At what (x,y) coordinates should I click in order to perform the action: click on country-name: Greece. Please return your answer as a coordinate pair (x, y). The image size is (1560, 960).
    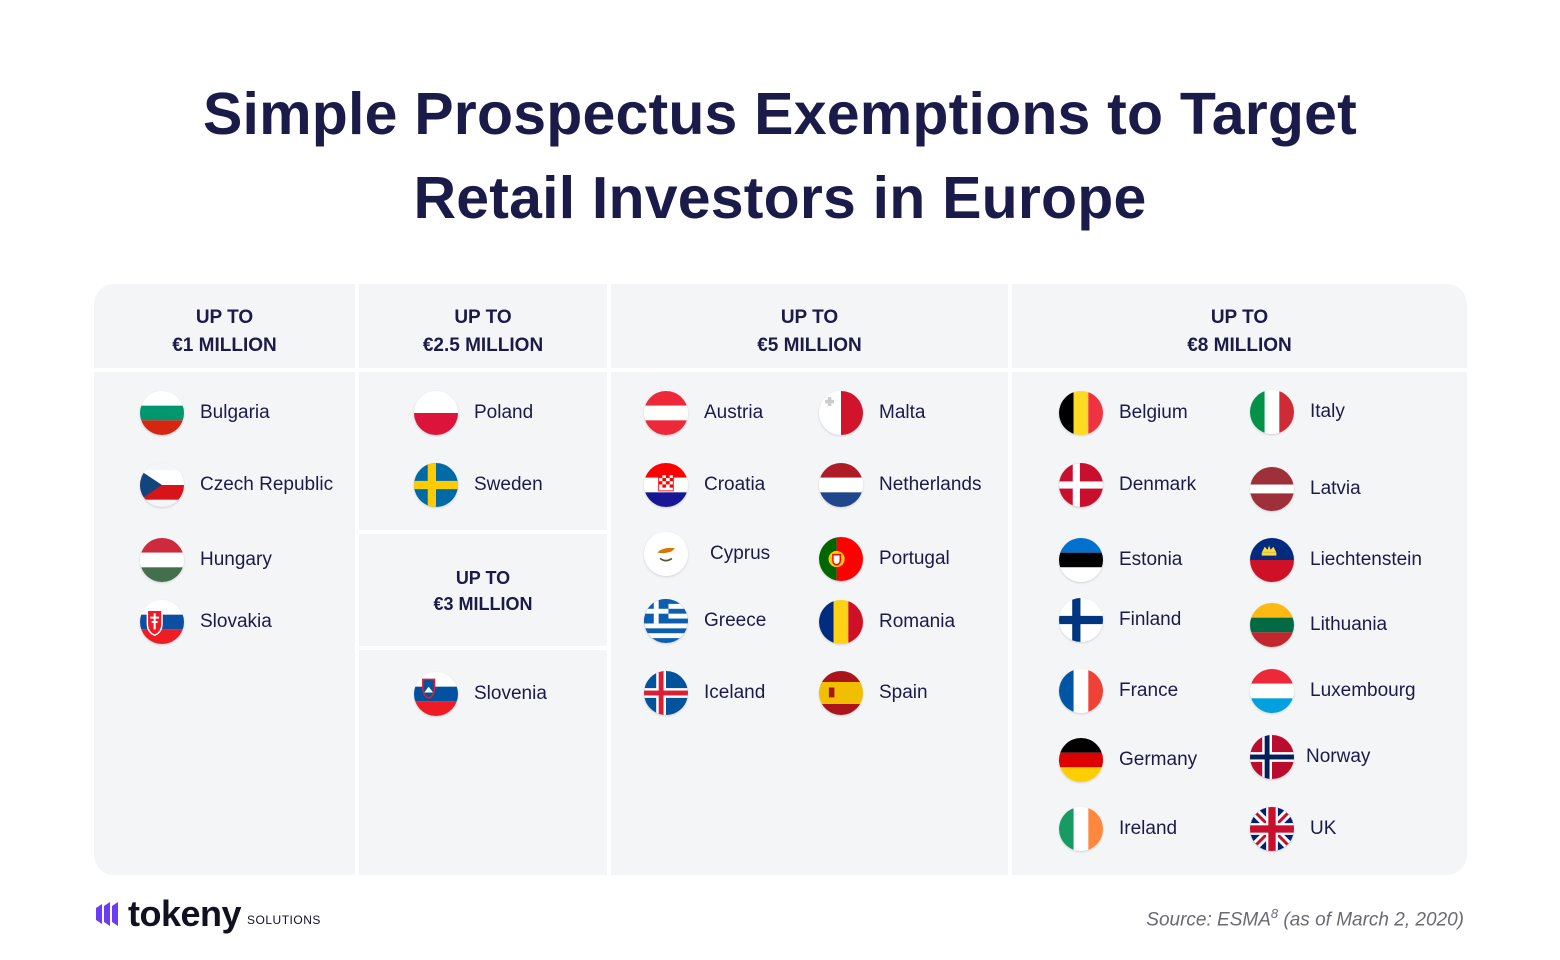
    Looking at the image, I should click on (735, 620).